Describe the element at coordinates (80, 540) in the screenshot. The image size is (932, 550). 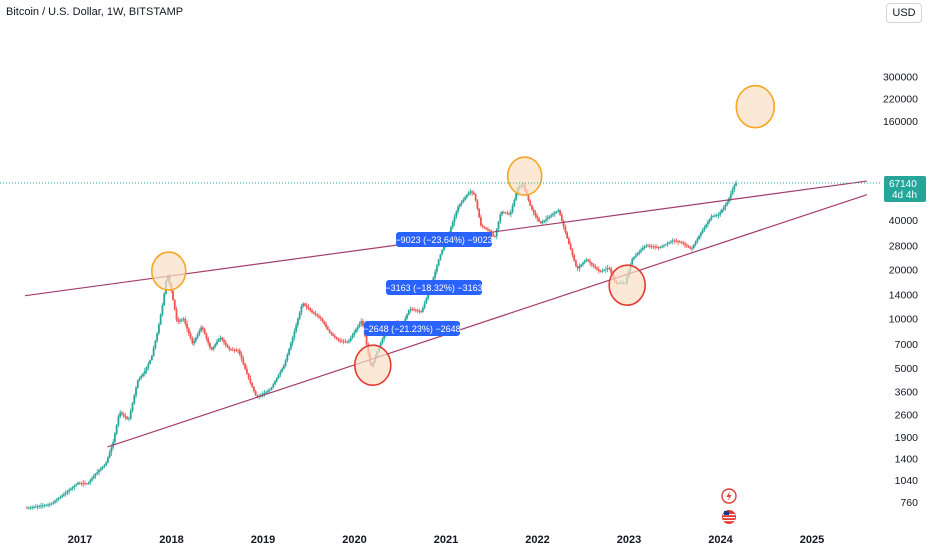
I see `x-tick-label: 2017` at that location.